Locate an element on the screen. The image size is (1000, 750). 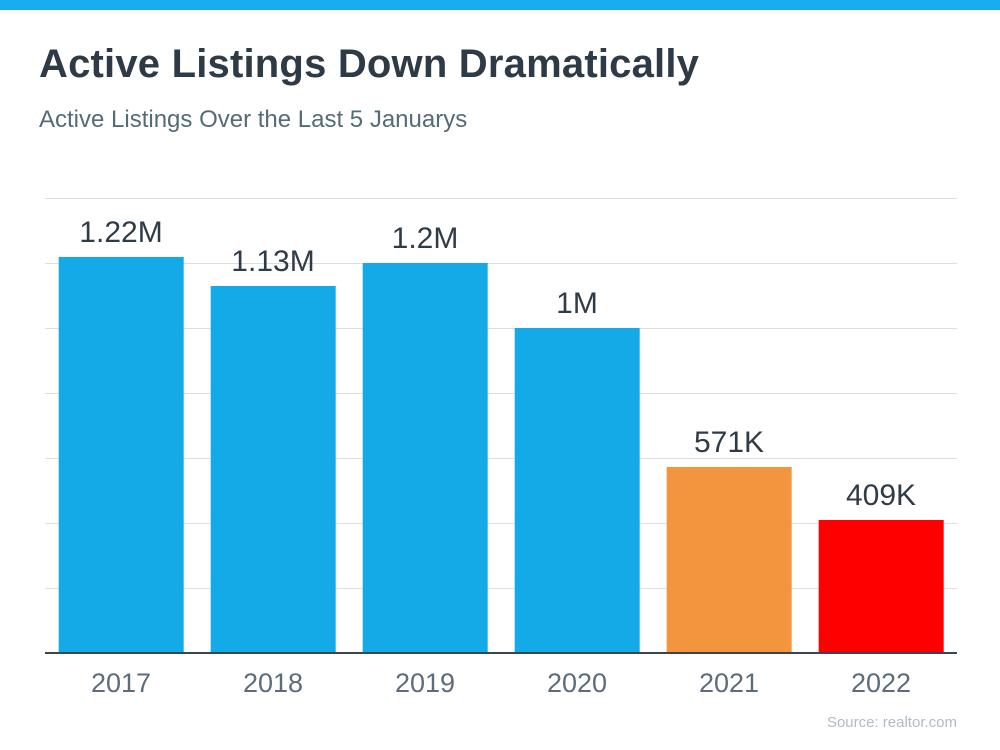
source-caption: Source: realtor.com is located at coordinates (891, 722).